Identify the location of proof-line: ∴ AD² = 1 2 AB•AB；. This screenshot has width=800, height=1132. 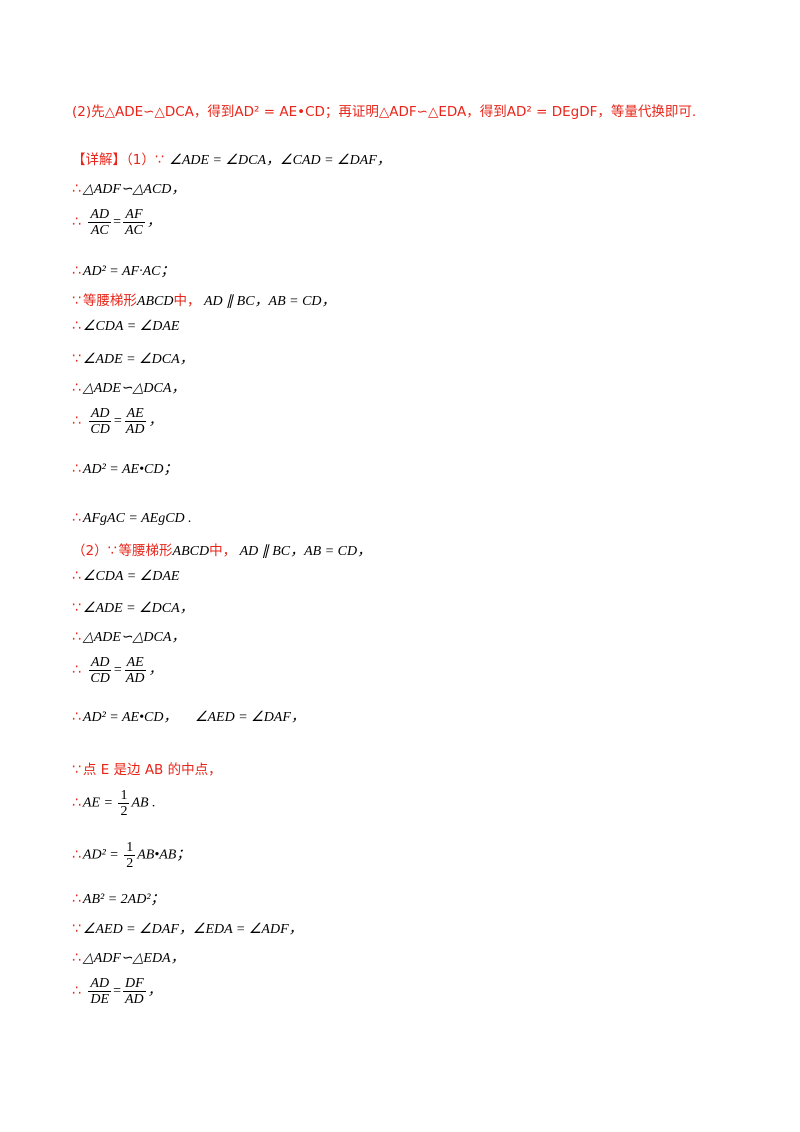
(131, 855).